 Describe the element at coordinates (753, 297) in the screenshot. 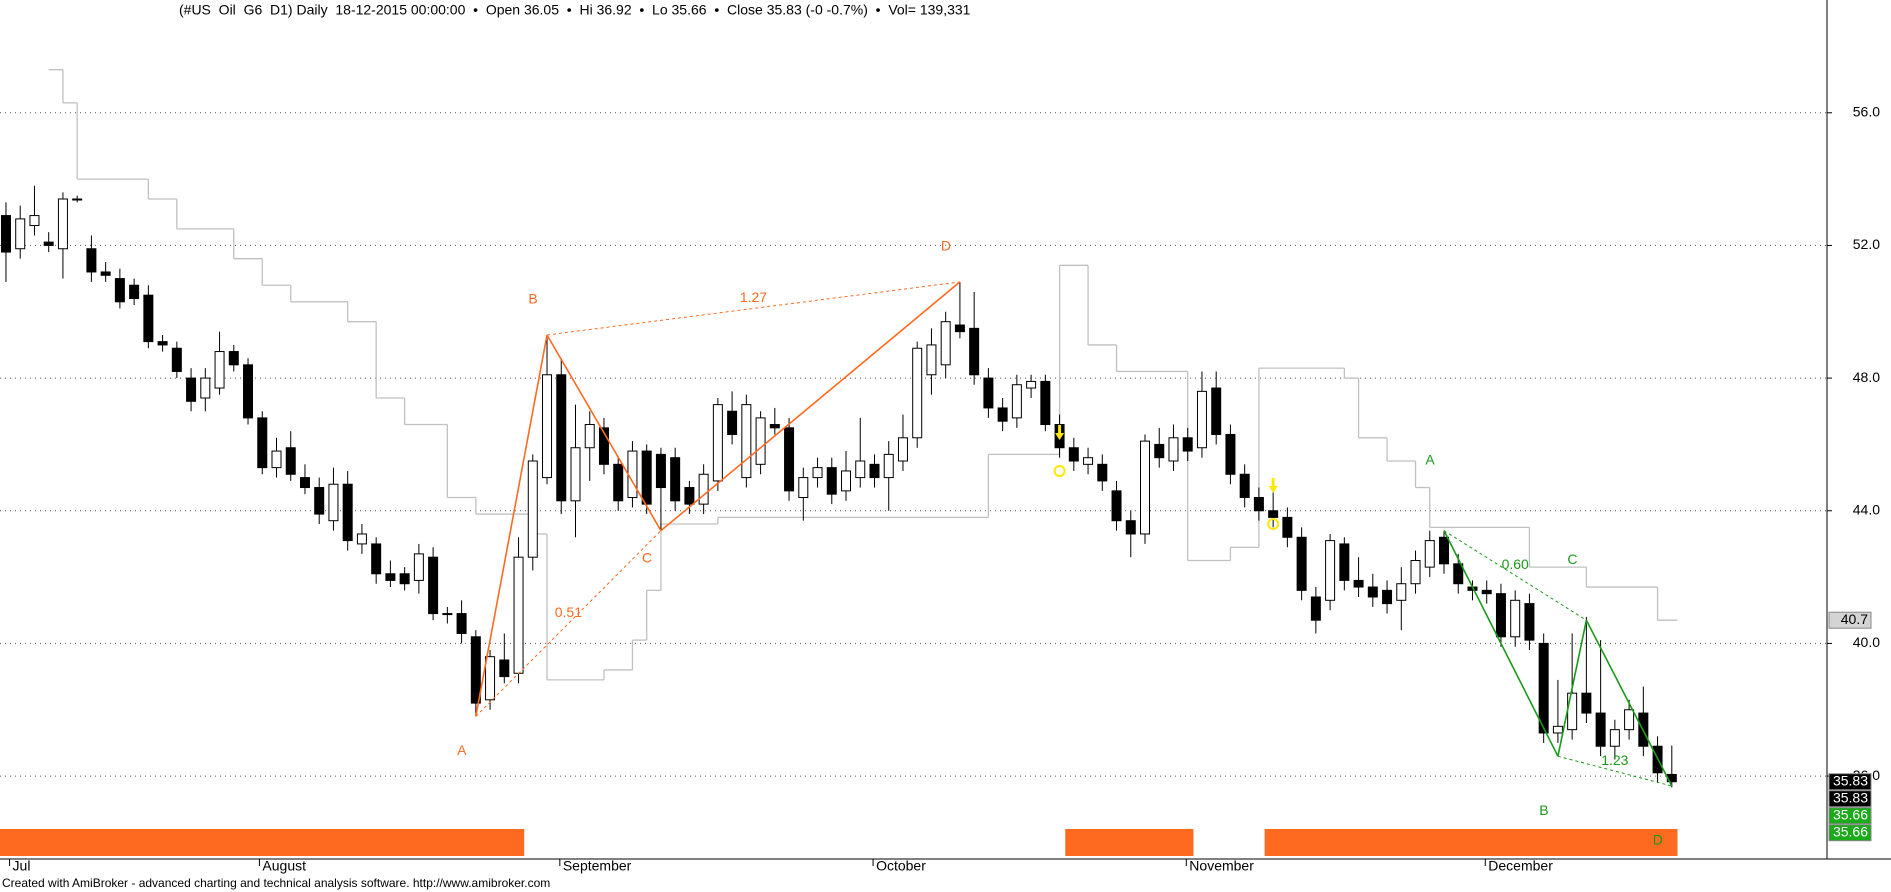

I see `pattern-ratio: 1.27` at that location.